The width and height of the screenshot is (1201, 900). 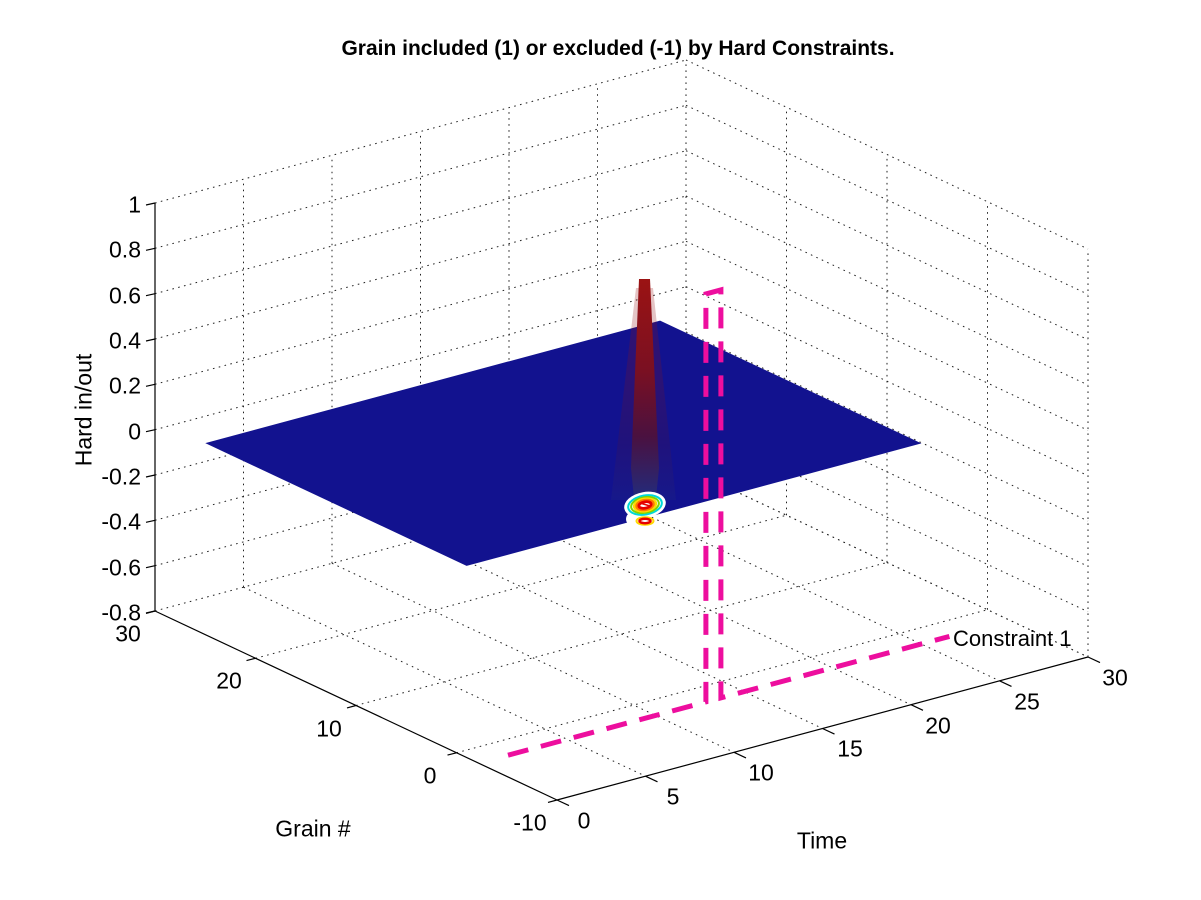 What do you see at coordinates (822, 840) in the screenshot?
I see `x-axis-label: Time` at bounding box center [822, 840].